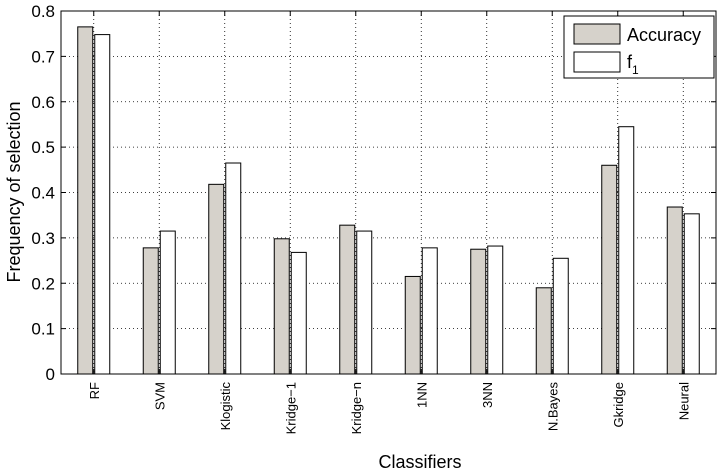  I want to click on x-tick-label: Kridge−1, so click(290, 408).